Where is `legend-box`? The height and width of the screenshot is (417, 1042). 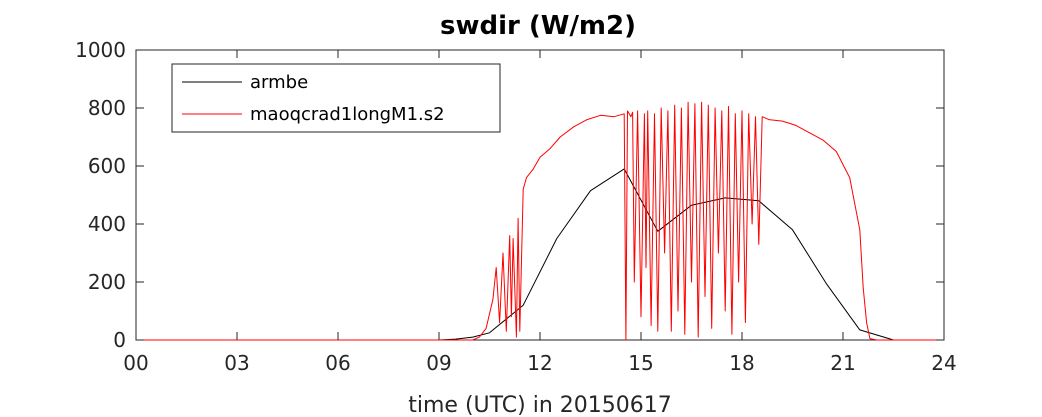 legend-box is located at coordinates (336, 98).